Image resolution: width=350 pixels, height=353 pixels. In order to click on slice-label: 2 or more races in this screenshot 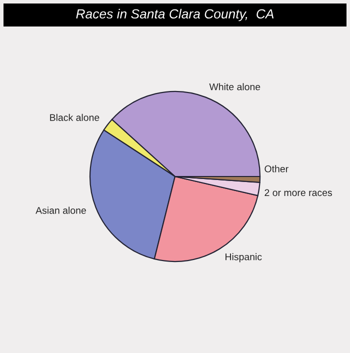, I will do `click(298, 192)`.